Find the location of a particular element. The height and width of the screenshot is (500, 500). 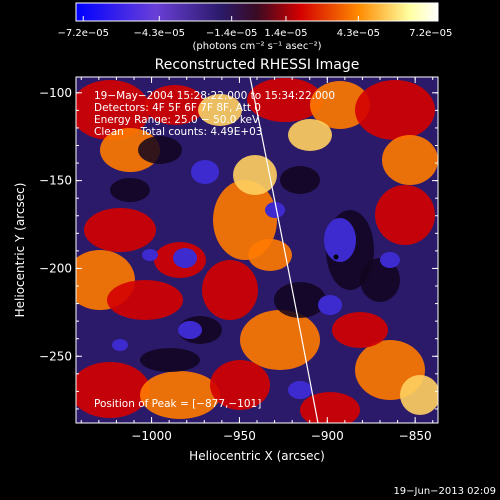

info-line-3: Energy Range: 25.0 − 50.0 keV is located at coordinates (177, 120).